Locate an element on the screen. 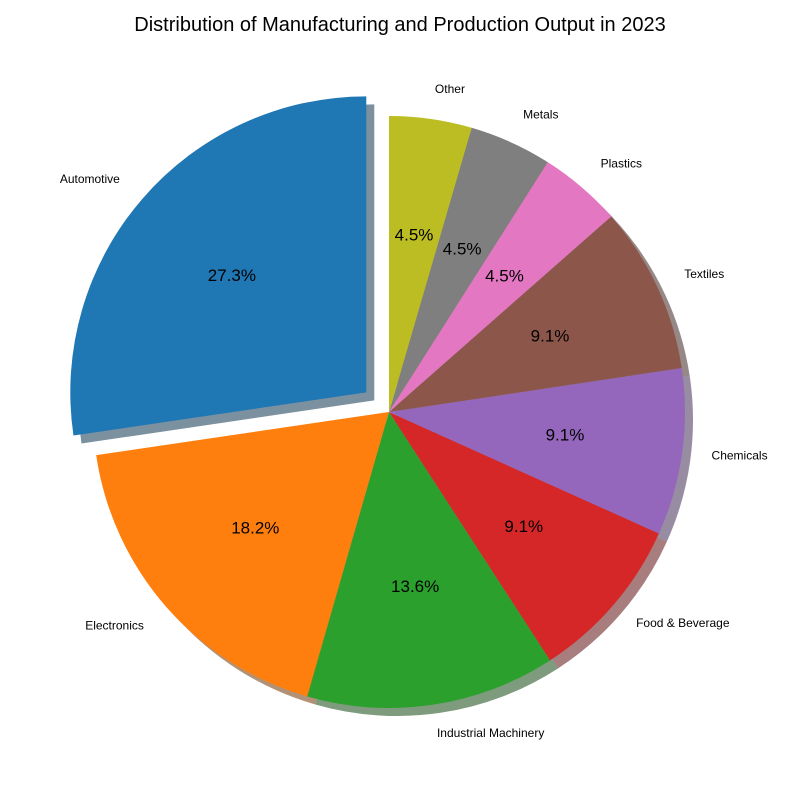  slice-label-automotive: Automotive is located at coordinates (90, 179).